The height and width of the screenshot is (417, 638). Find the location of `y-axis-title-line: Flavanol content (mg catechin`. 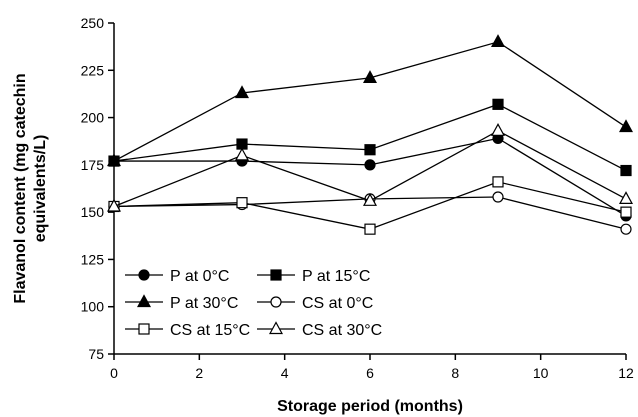

y-axis-title-line: Flavanol content (mg catechin is located at coordinates (20, 188).